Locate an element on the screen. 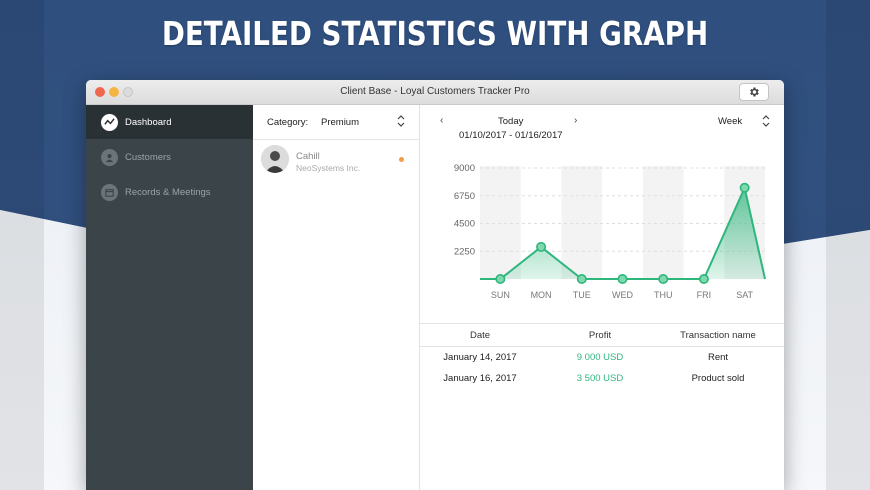  y-tick-label: 9000 is located at coordinates (464, 168).